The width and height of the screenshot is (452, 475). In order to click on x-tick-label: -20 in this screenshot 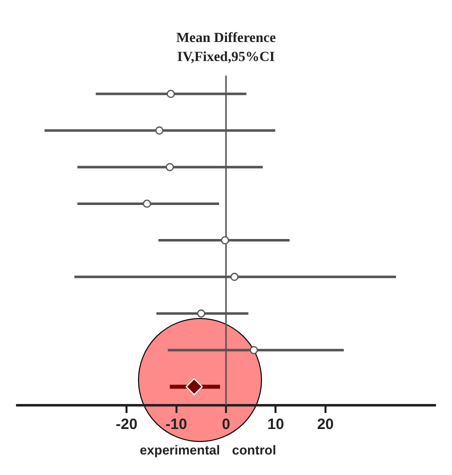, I will do `click(127, 425)`.